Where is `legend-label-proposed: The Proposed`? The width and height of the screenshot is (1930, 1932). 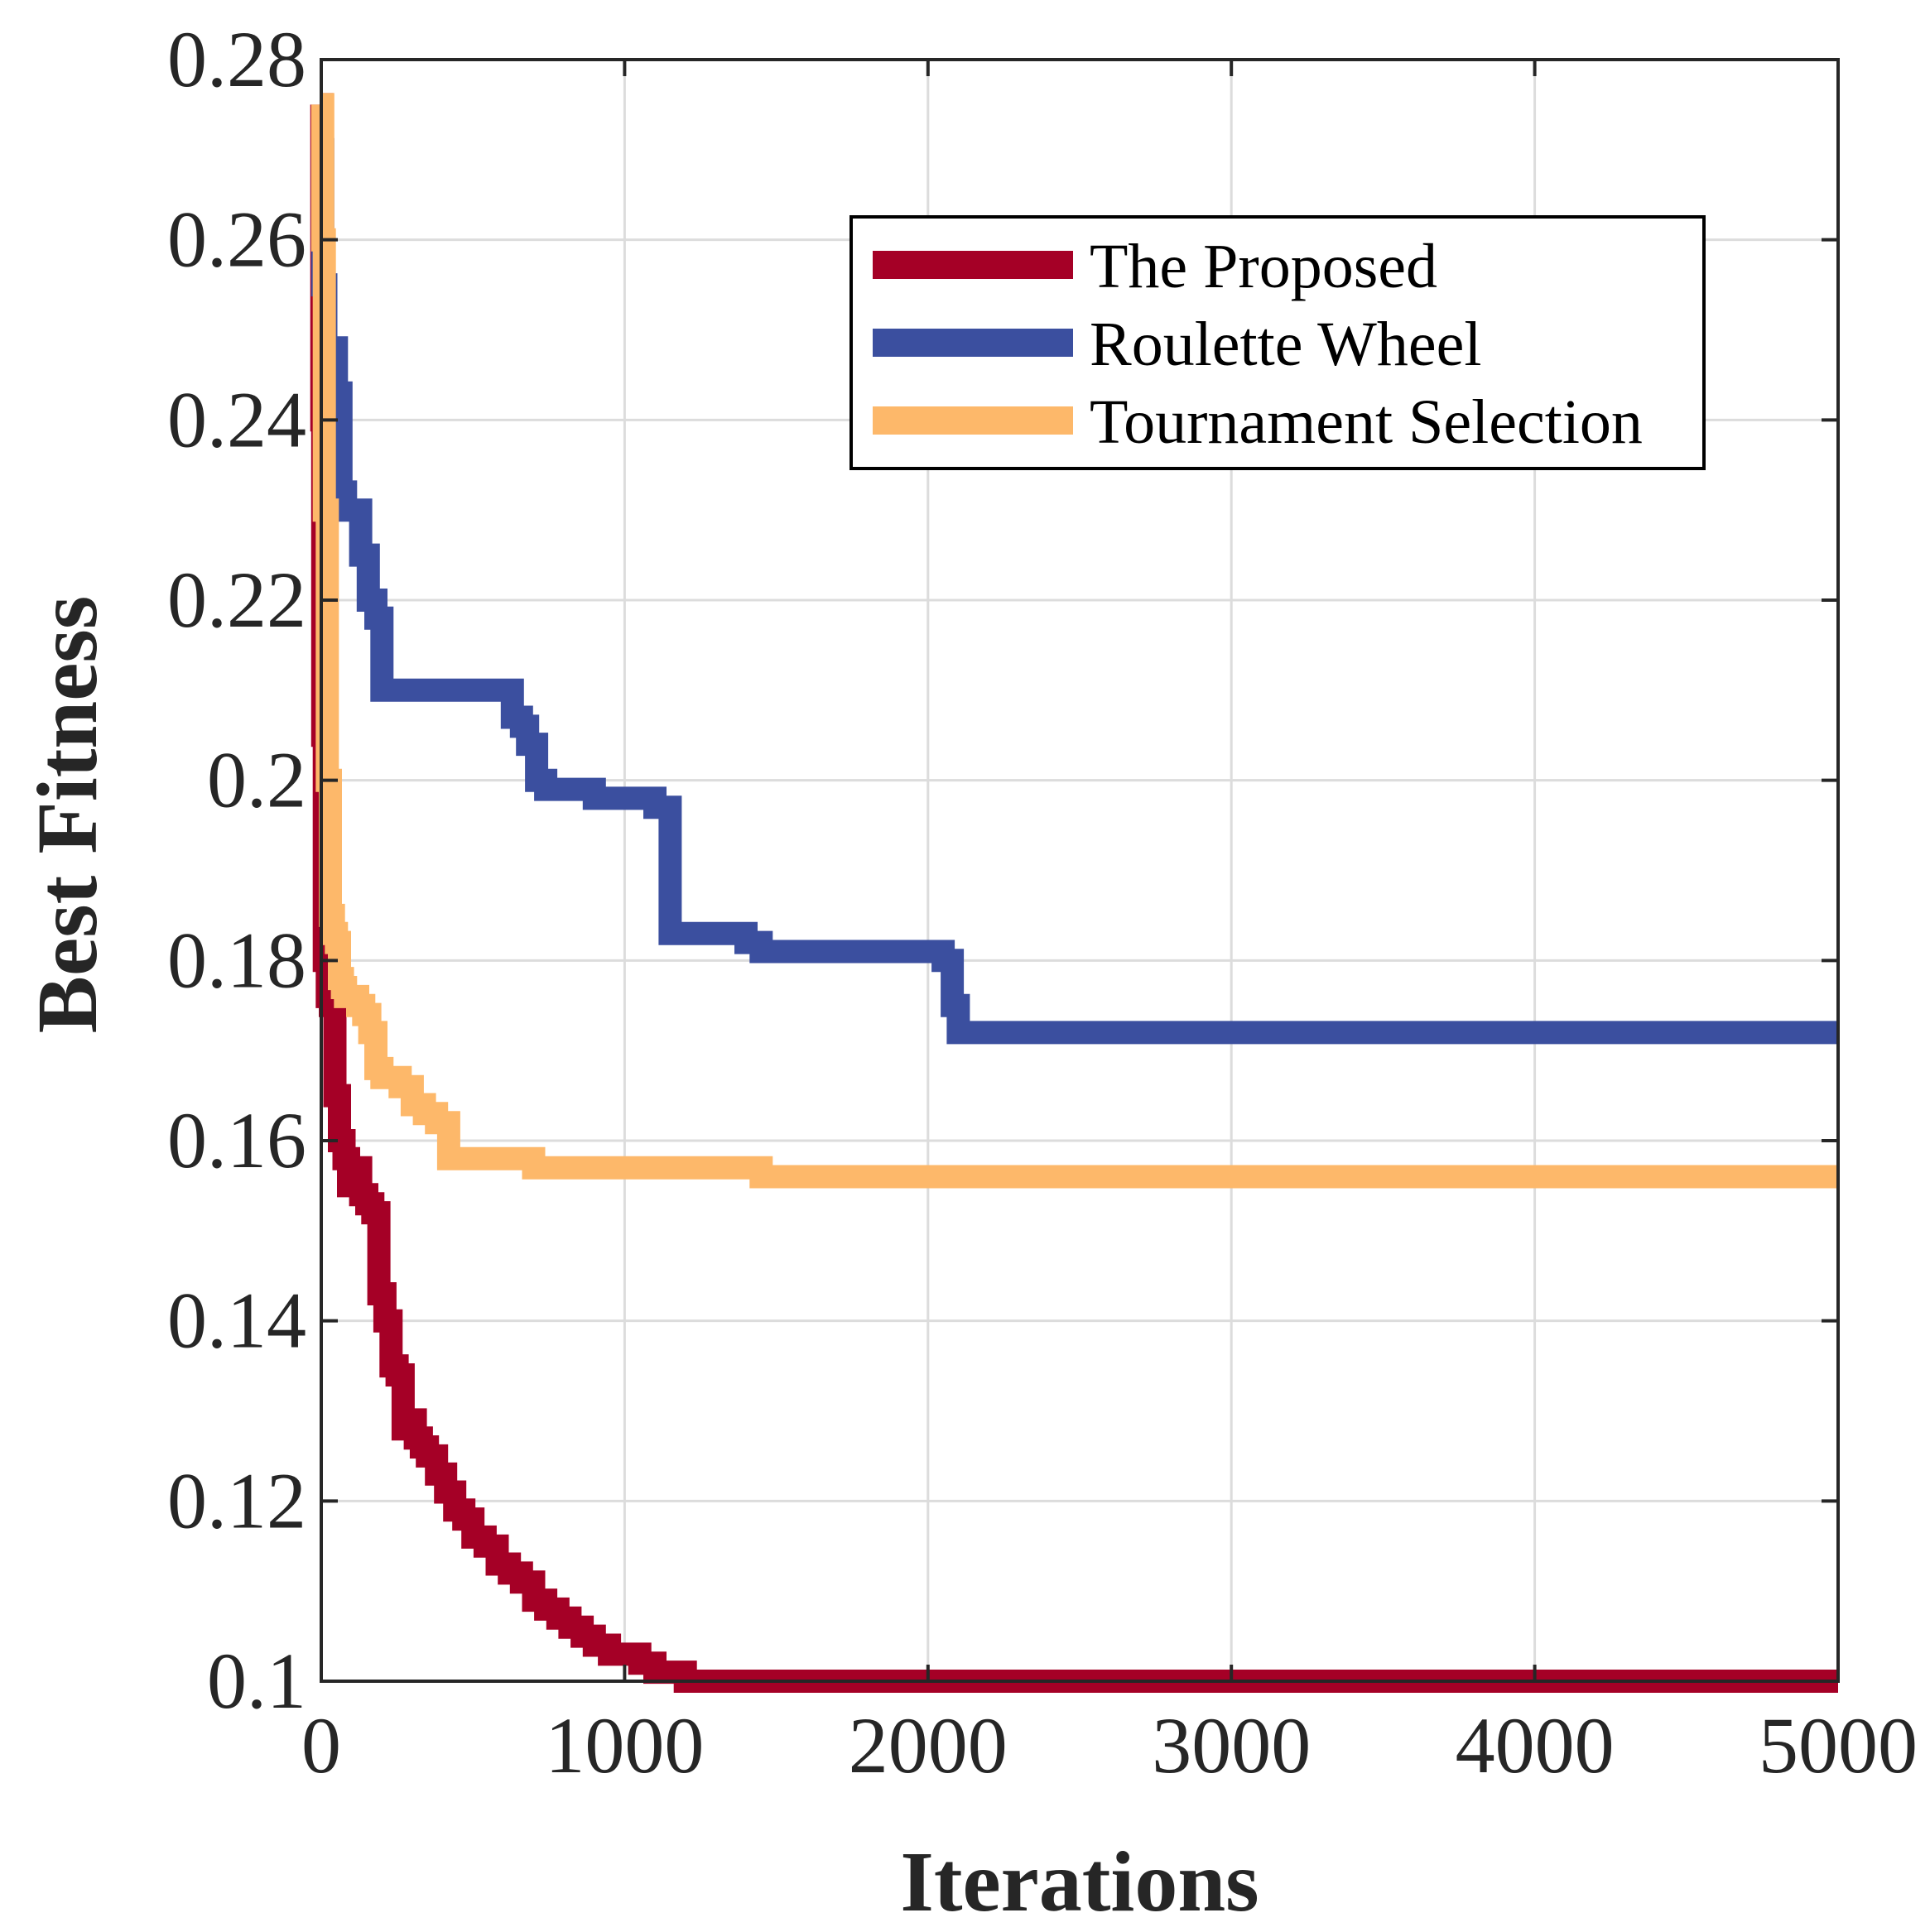
legend-label-proposed: The Proposed is located at coordinates (1263, 266).